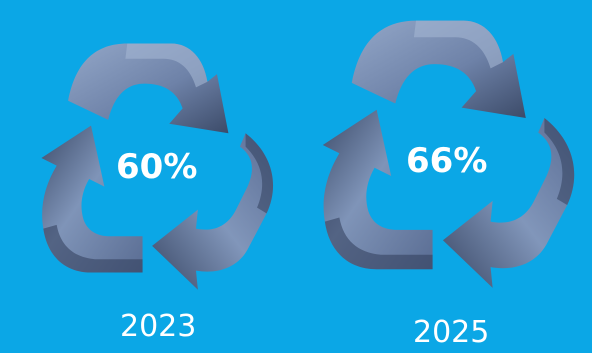  Describe the element at coordinates (157, 167) in the screenshot. I see `percent-label-2023: 60%` at that location.